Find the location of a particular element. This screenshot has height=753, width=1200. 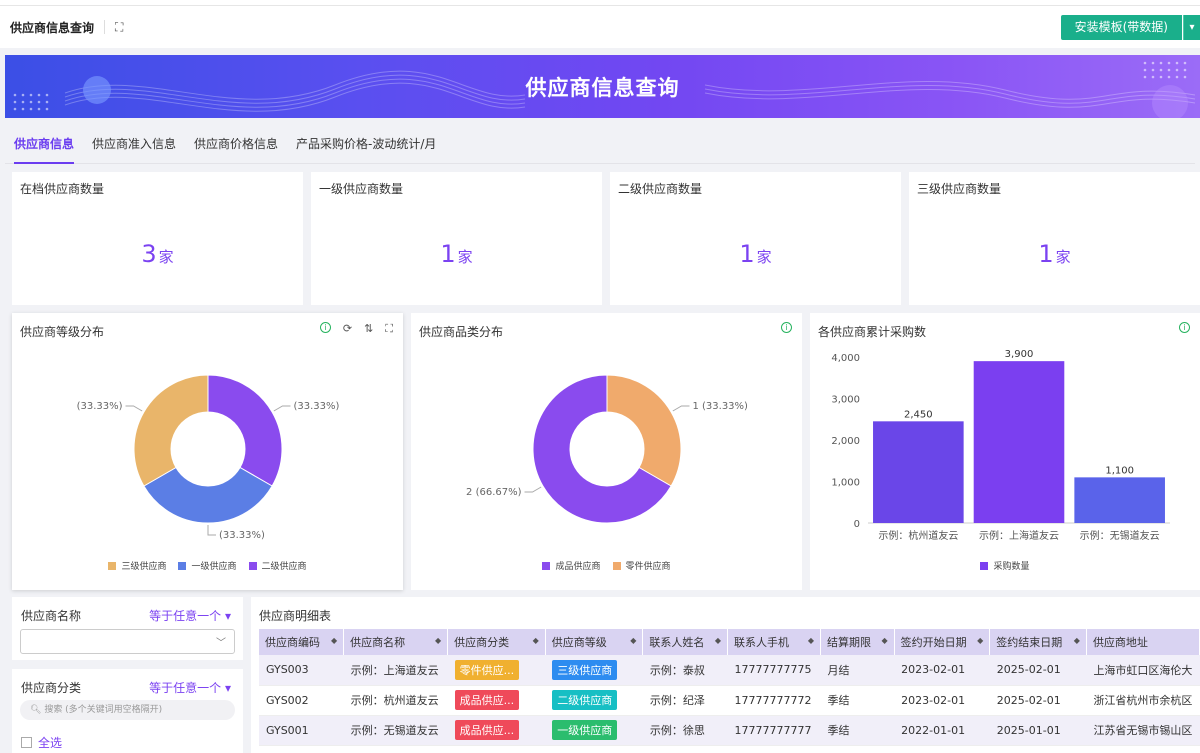

legend-item: 成品供应商 is located at coordinates (571, 565).